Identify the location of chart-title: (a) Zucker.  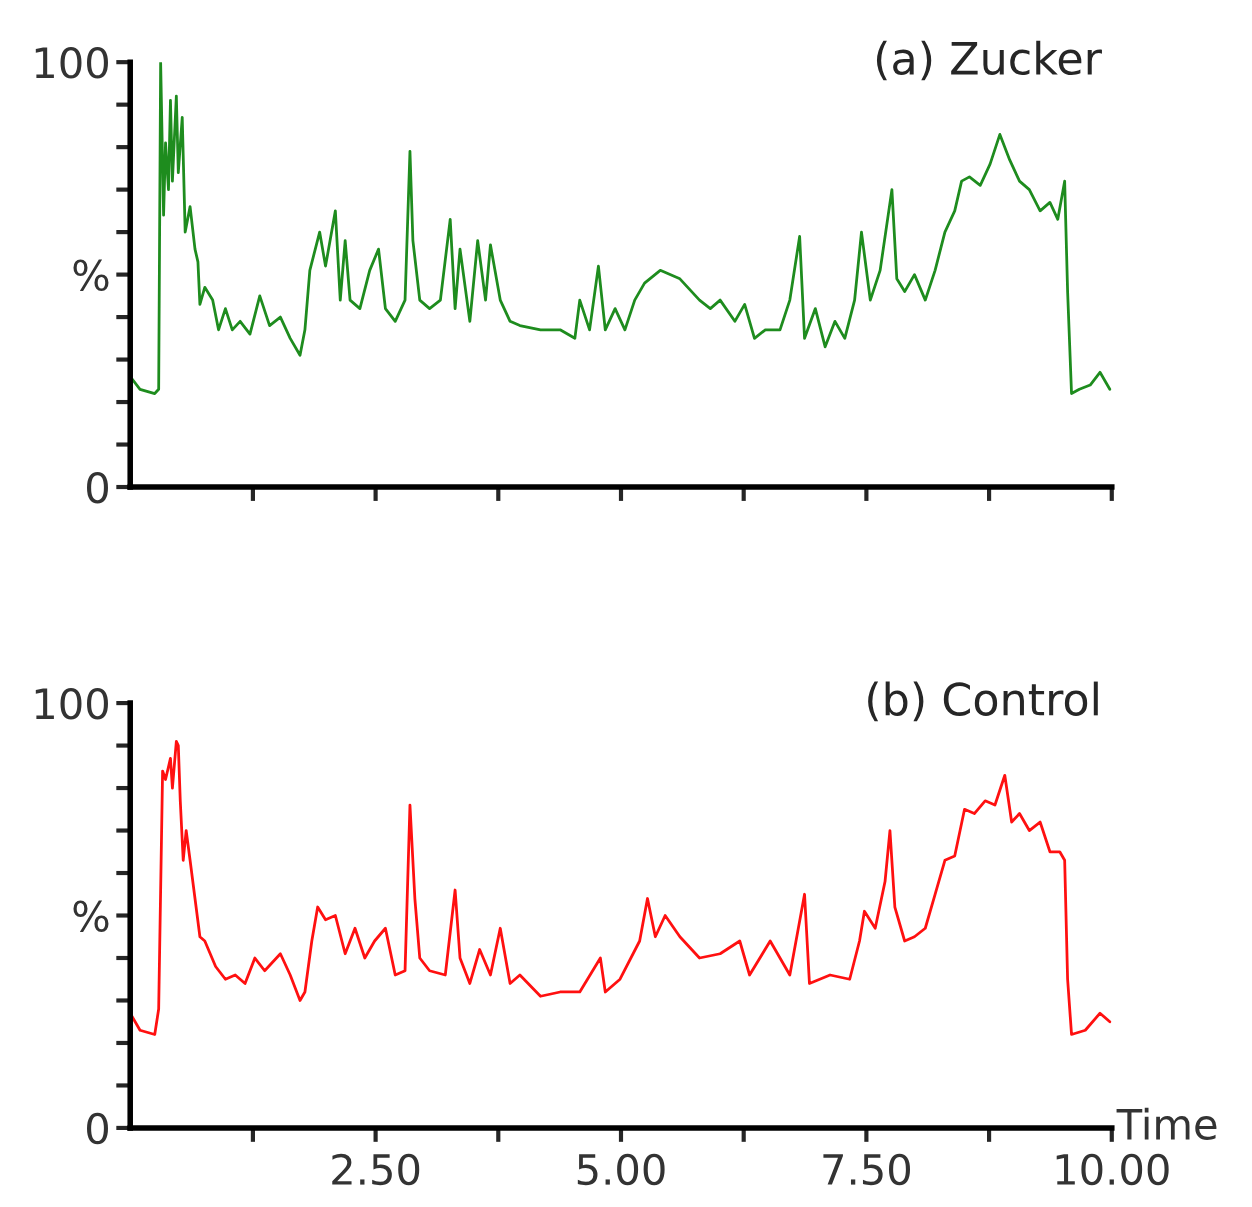
(989, 60).